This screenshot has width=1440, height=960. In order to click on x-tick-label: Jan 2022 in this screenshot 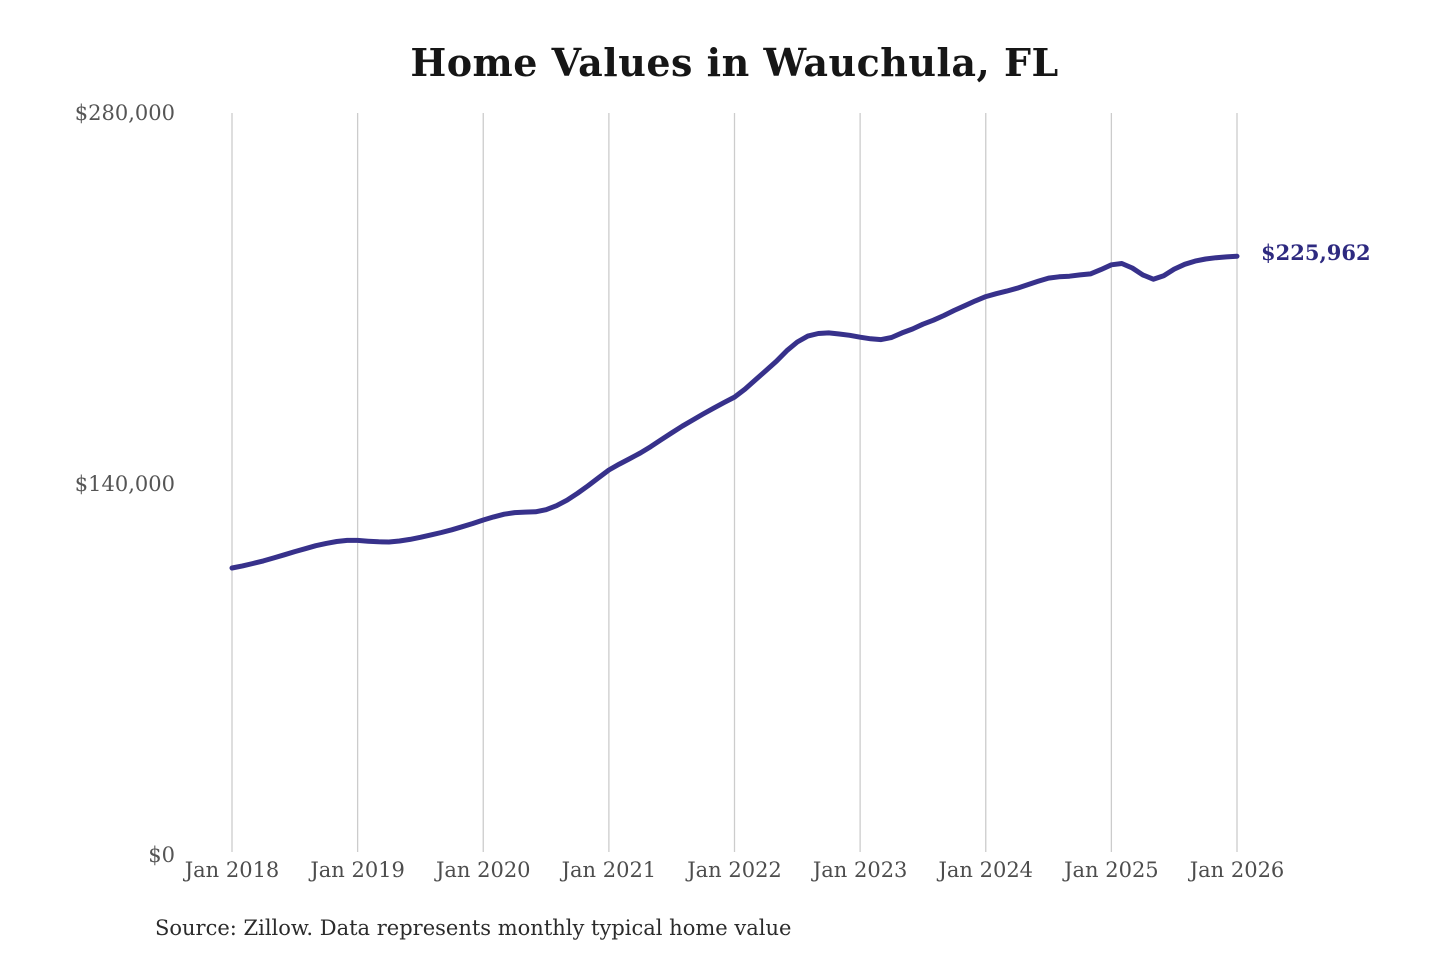, I will do `click(734, 870)`.